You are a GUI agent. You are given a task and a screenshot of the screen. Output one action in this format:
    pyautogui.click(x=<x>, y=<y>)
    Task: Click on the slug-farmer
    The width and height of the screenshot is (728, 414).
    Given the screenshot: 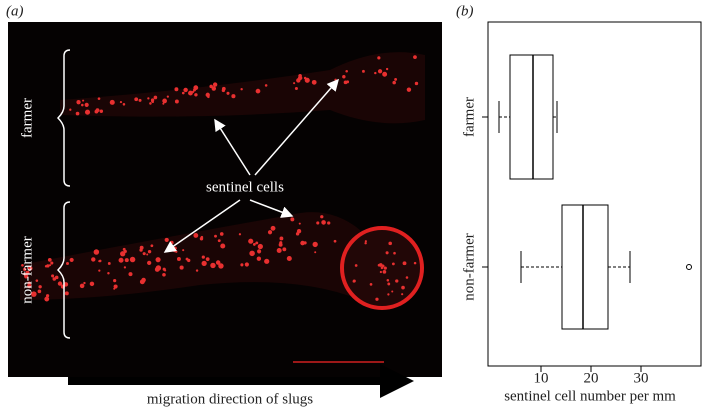 What is the action you would take?
    pyautogui.click(x=242, y=88)
    